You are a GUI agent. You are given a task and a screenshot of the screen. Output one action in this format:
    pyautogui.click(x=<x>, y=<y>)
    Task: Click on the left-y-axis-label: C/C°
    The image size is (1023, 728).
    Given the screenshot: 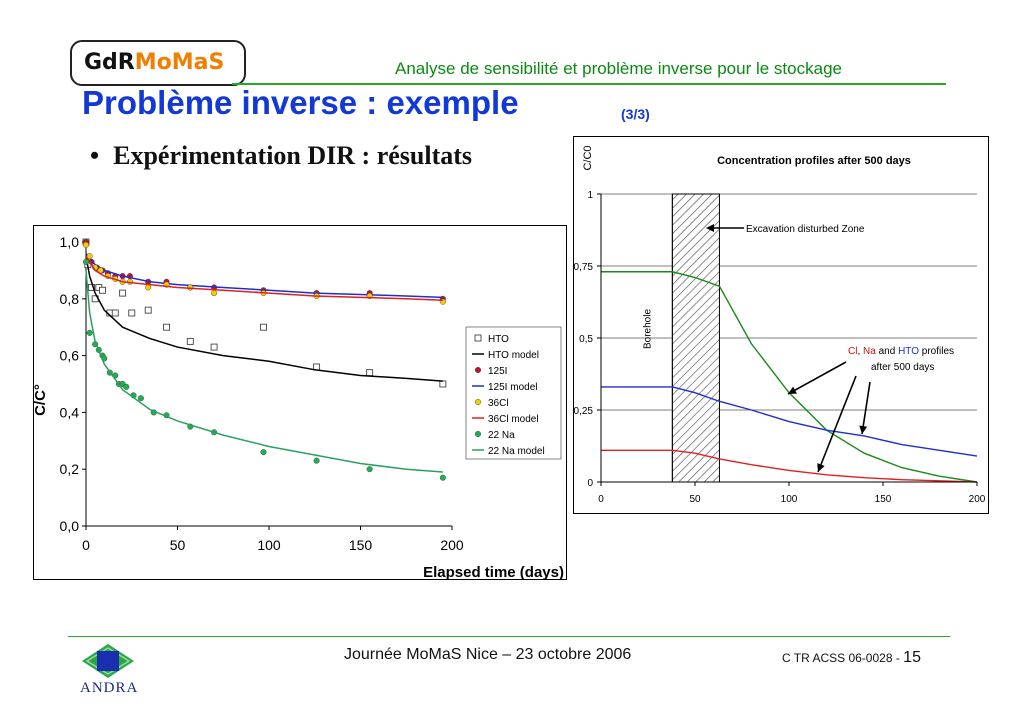 What is the action you would take?
    pyautogui.click(x=41, y=400)
    